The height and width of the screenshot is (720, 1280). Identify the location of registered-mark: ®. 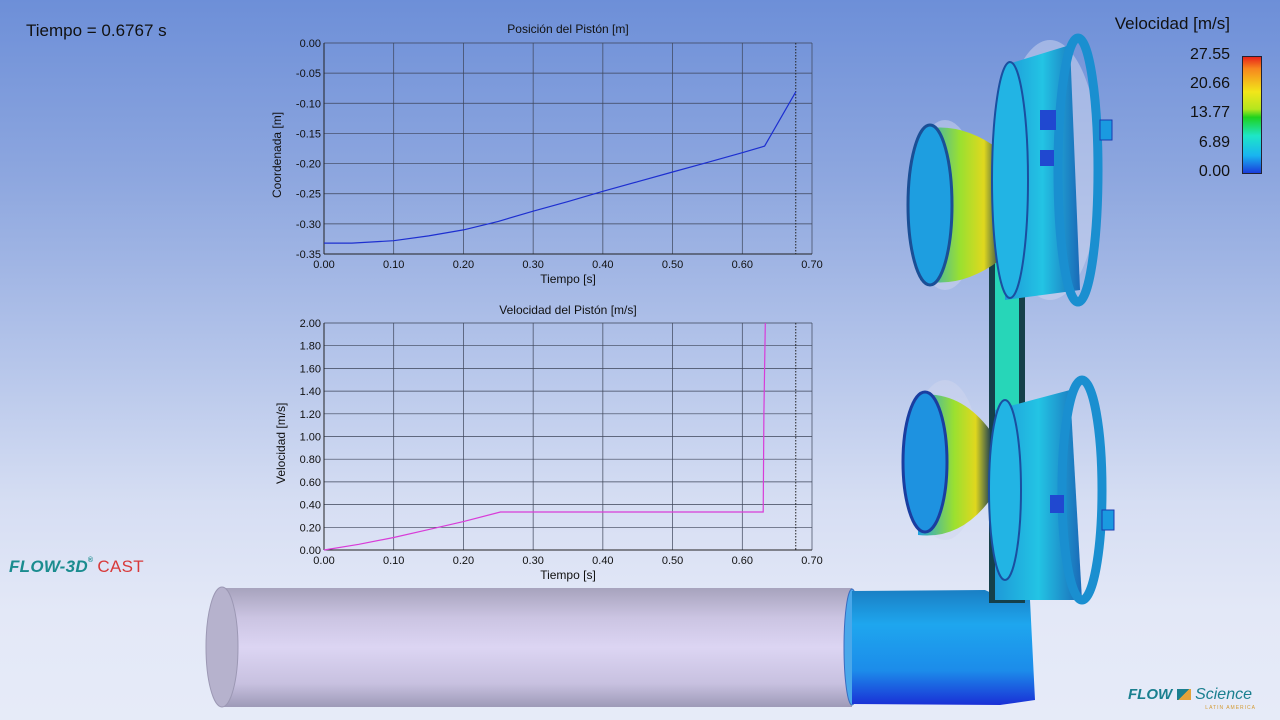
(90, 560).